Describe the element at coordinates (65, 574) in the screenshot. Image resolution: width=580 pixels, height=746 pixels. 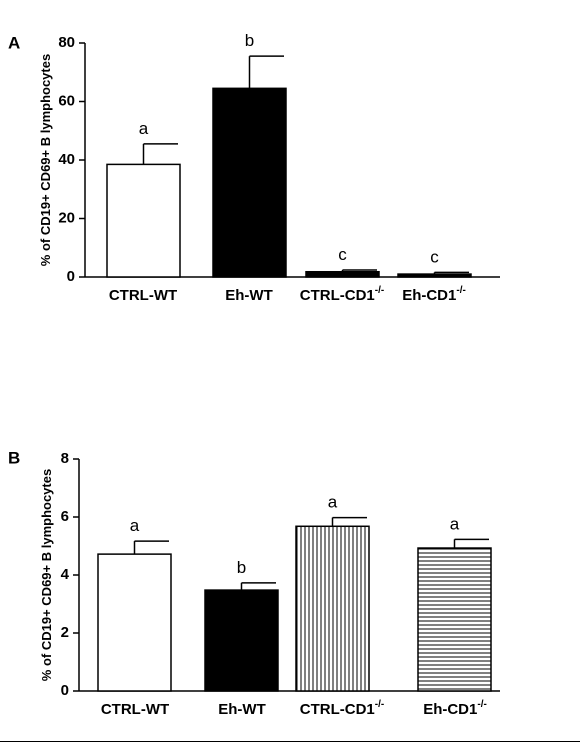
I see `panel-b-y-tick-label: 4` at that location.